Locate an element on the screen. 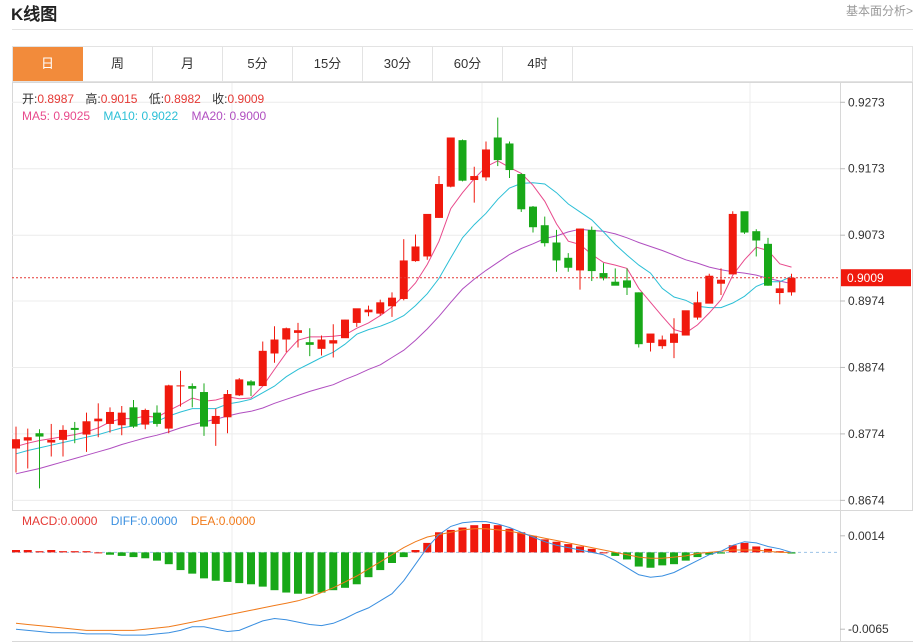 The width and height of the screenshot is (921, 644). dea-legend-item: DEA:0.0000 is located at coordinates (223, 521).